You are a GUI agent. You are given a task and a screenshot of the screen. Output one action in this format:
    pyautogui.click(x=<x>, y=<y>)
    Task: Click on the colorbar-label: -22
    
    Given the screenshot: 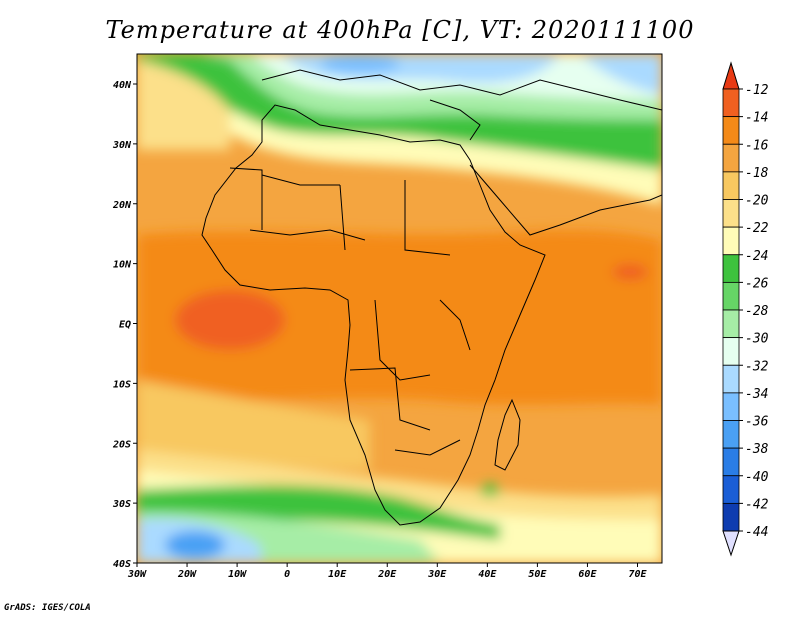 What is the action you would take?
    pyautogui.click(x=757, y=228)
    